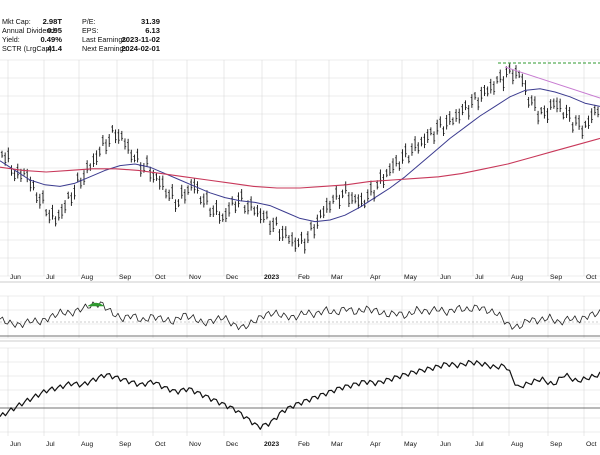  What do you see at coordinates (51, 39) in the screenshot?
I see `stat-value: 0.49%` at bounding box center [51, 39].